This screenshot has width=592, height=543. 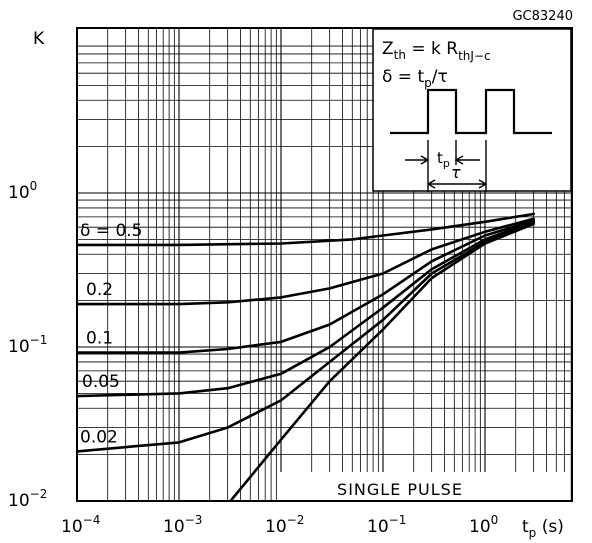 What do you see at coordinates (543, 528) in the screenshot?
I see `x-axis-label: tp (s)` at bounding box center [543, 528].